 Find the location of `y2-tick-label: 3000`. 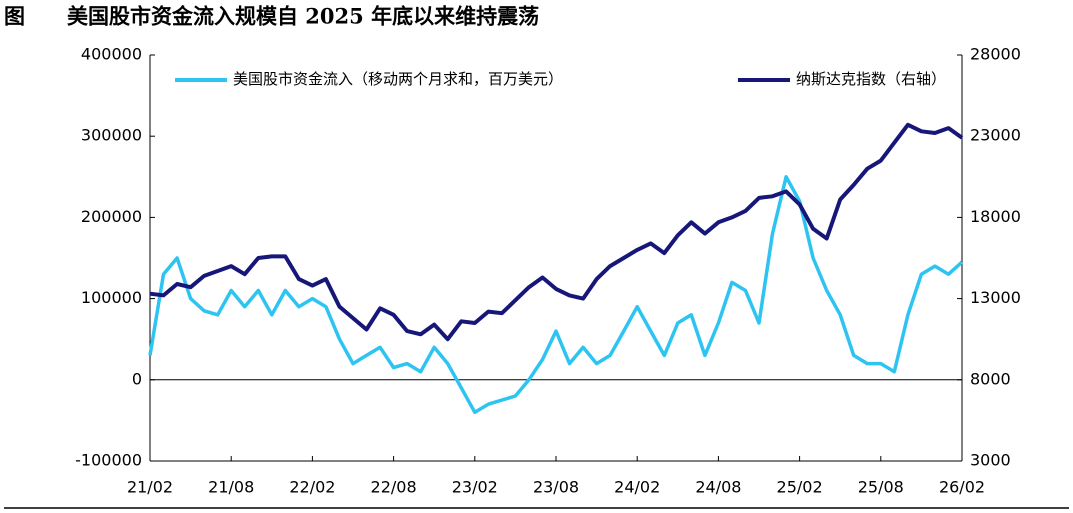

y2-tick-label: 3000 is located at coordinates (990, 460).